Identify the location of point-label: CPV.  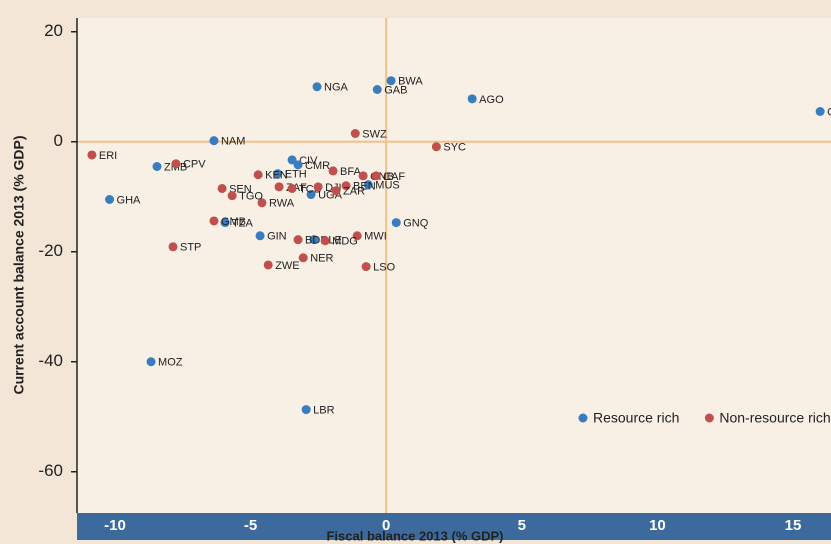
(194, 165).